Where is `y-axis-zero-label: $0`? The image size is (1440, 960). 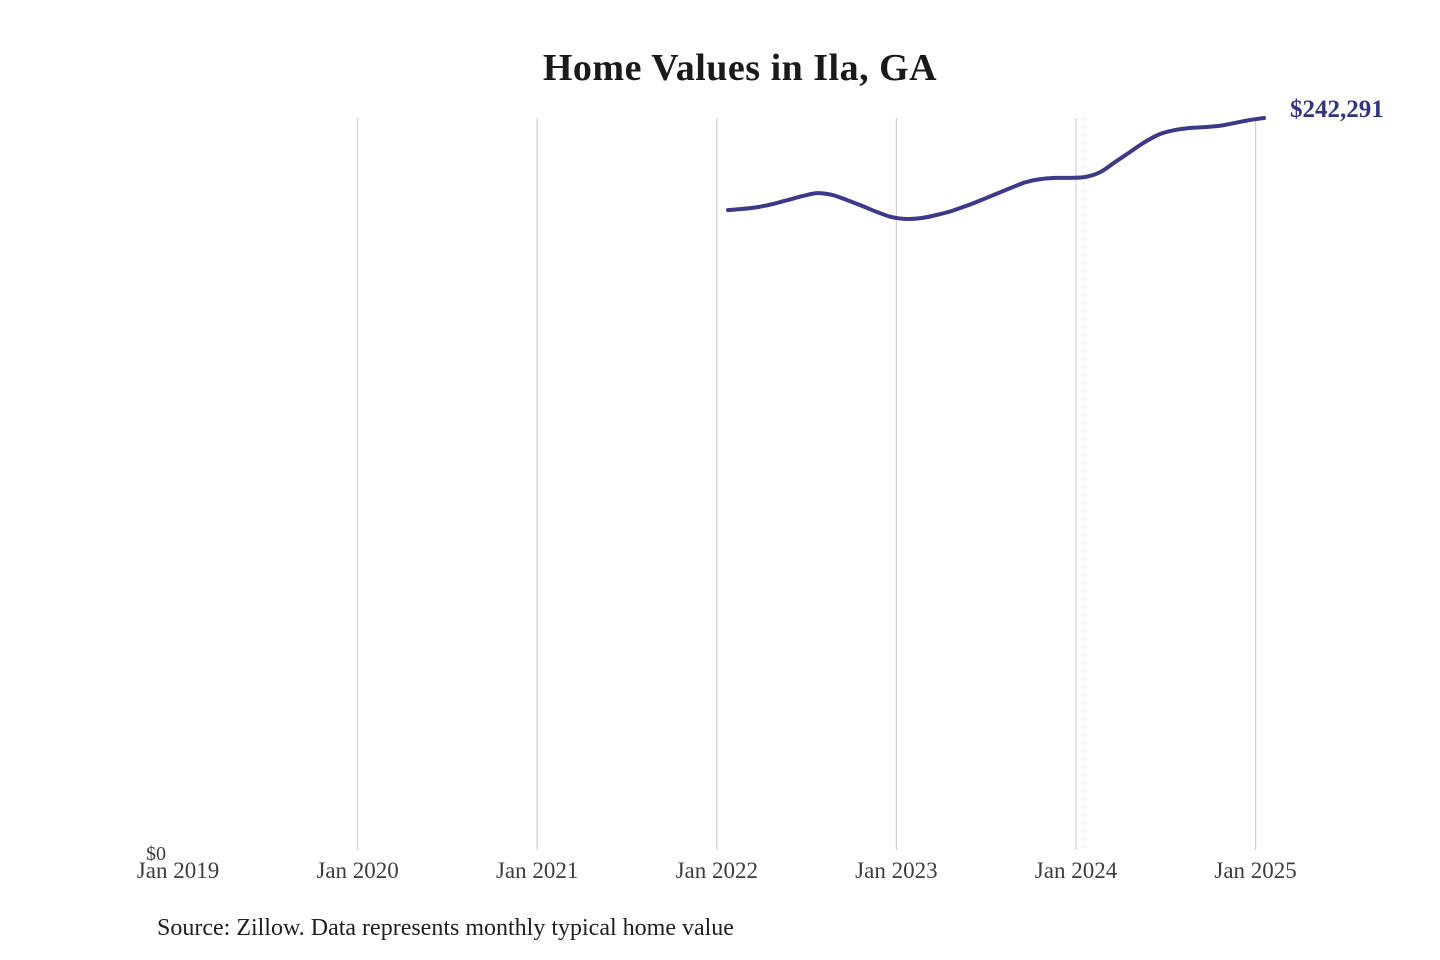 y-axis-zero-label: $0 is located at coordinates (156, 854).